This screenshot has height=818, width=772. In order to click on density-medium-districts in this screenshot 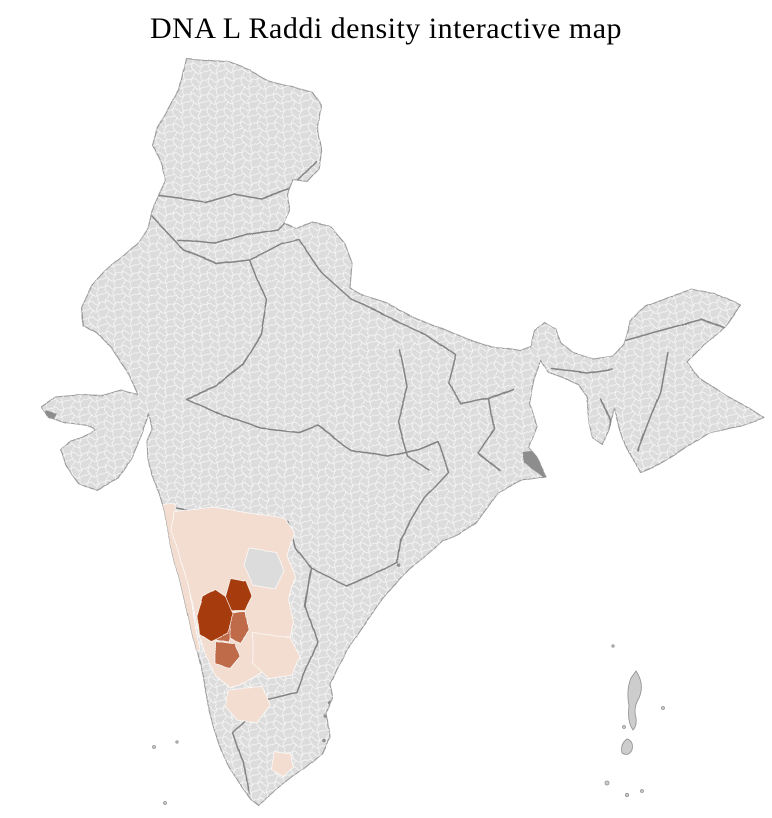, I will do `click(228, 640)`.